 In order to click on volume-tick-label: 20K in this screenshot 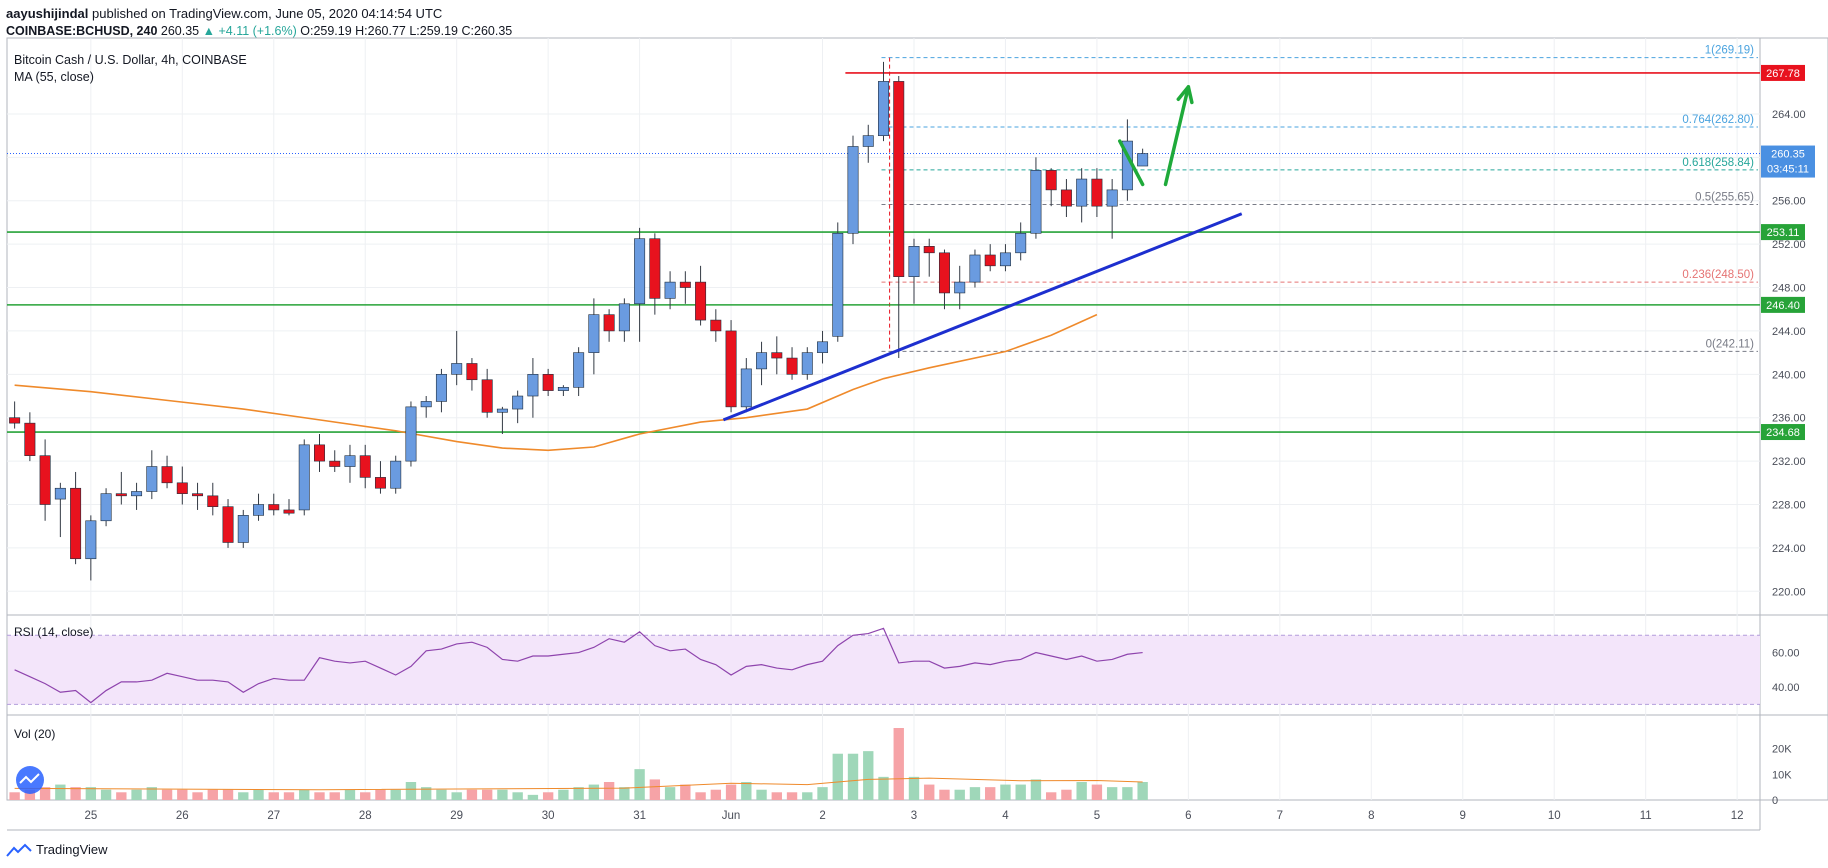, I will do `click(1782, 750)`.